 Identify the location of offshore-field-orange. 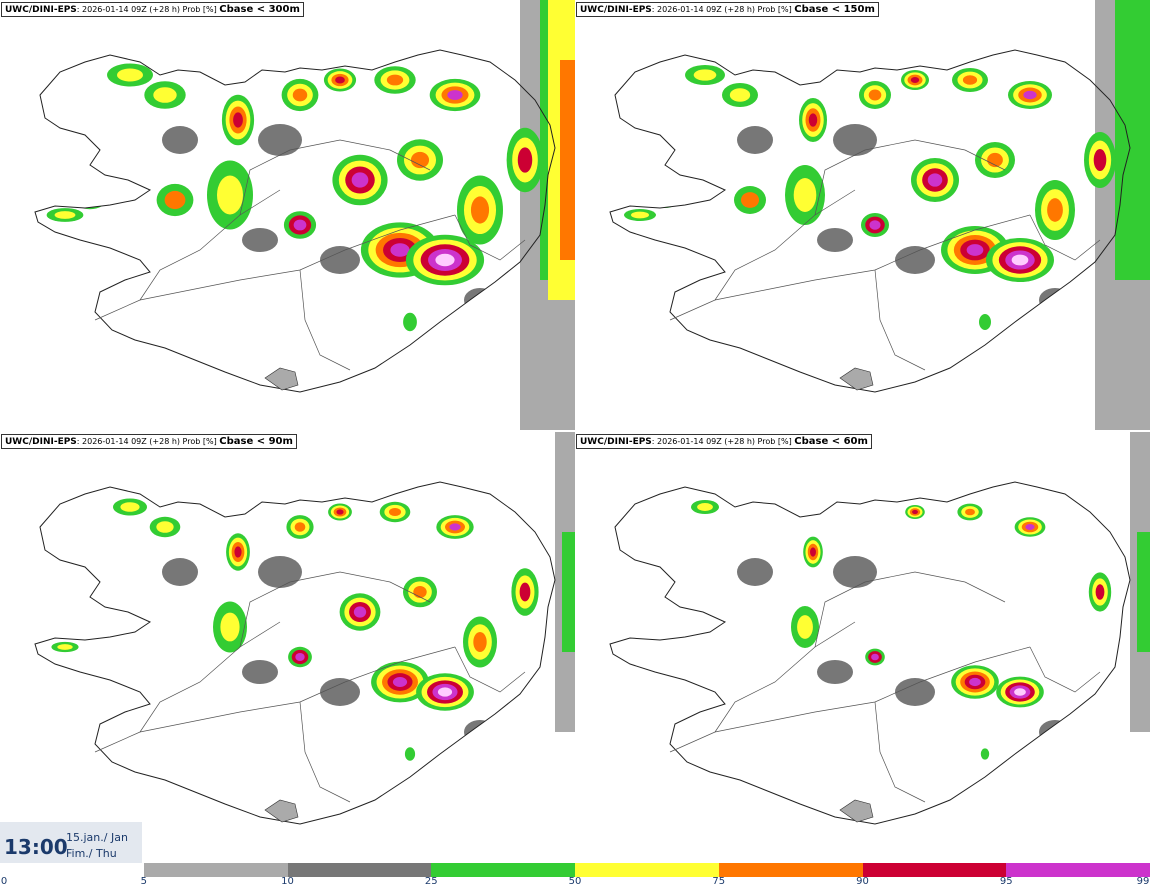
(567, 160).